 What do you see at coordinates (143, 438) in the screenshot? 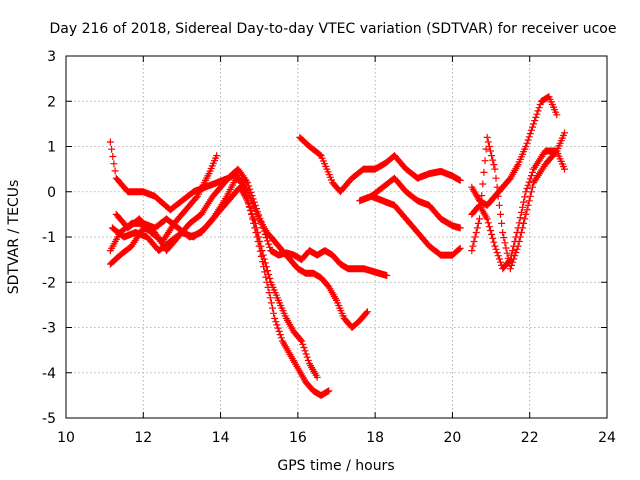
I see `x-tick-label: 12` at bounding box center [143, 438].